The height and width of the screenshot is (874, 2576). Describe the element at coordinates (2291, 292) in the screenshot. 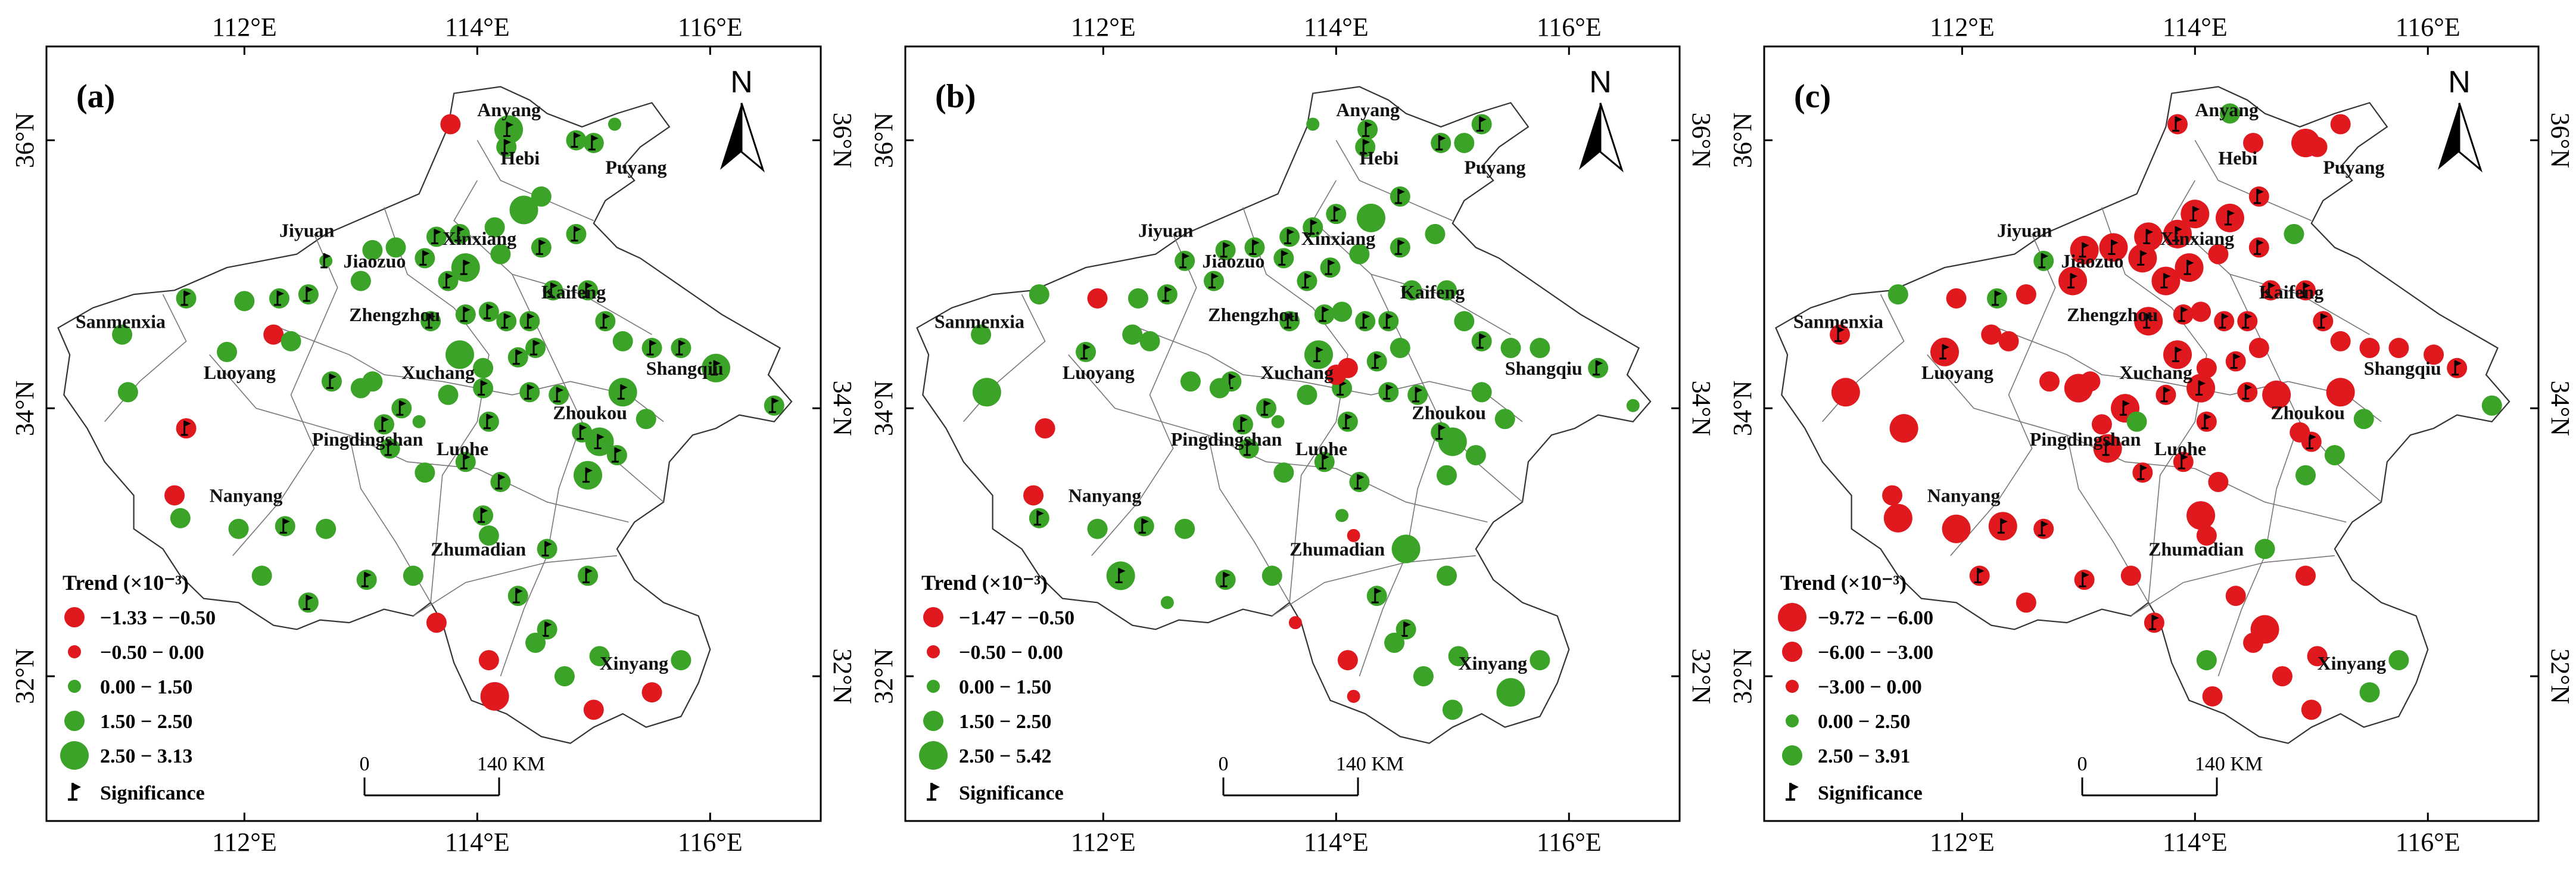

I see `city-label: Kaifeng` at that location.